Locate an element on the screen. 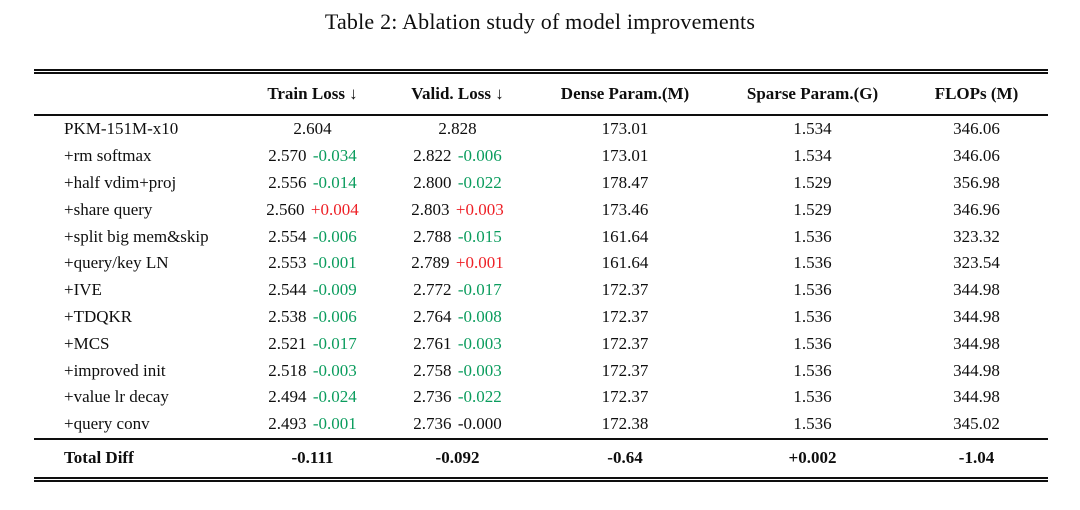 This screenshot has height=510, width=1080. train-loss-value: 2.544 is located at coordinates (287, 290).